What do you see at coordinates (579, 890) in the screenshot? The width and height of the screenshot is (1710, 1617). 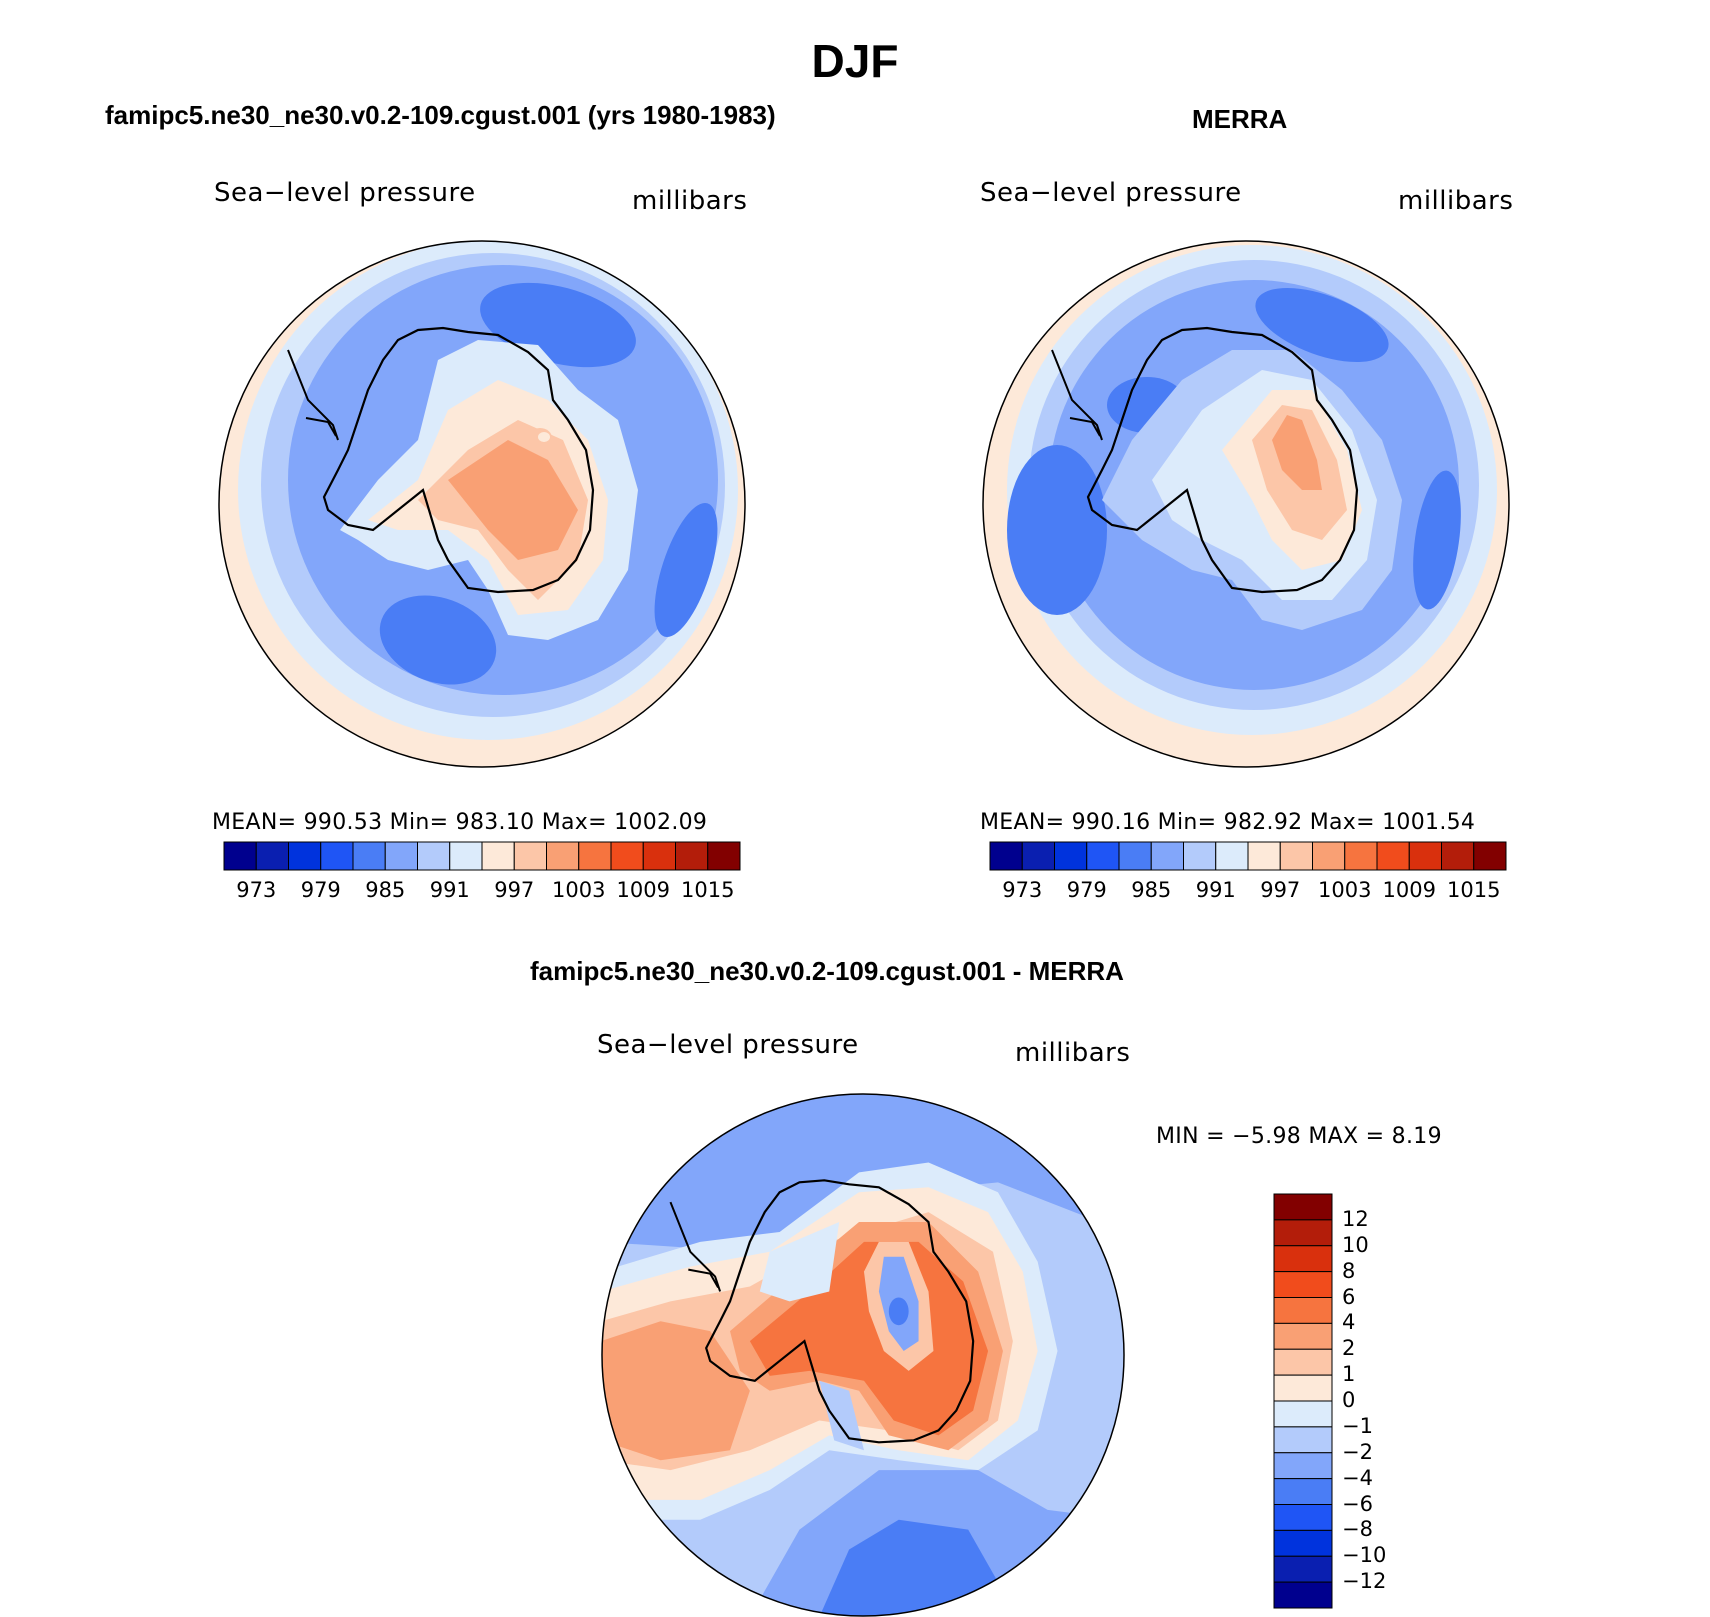 I see `model-colorbar-tick-label: 1003` at bounding box center [579, 890].